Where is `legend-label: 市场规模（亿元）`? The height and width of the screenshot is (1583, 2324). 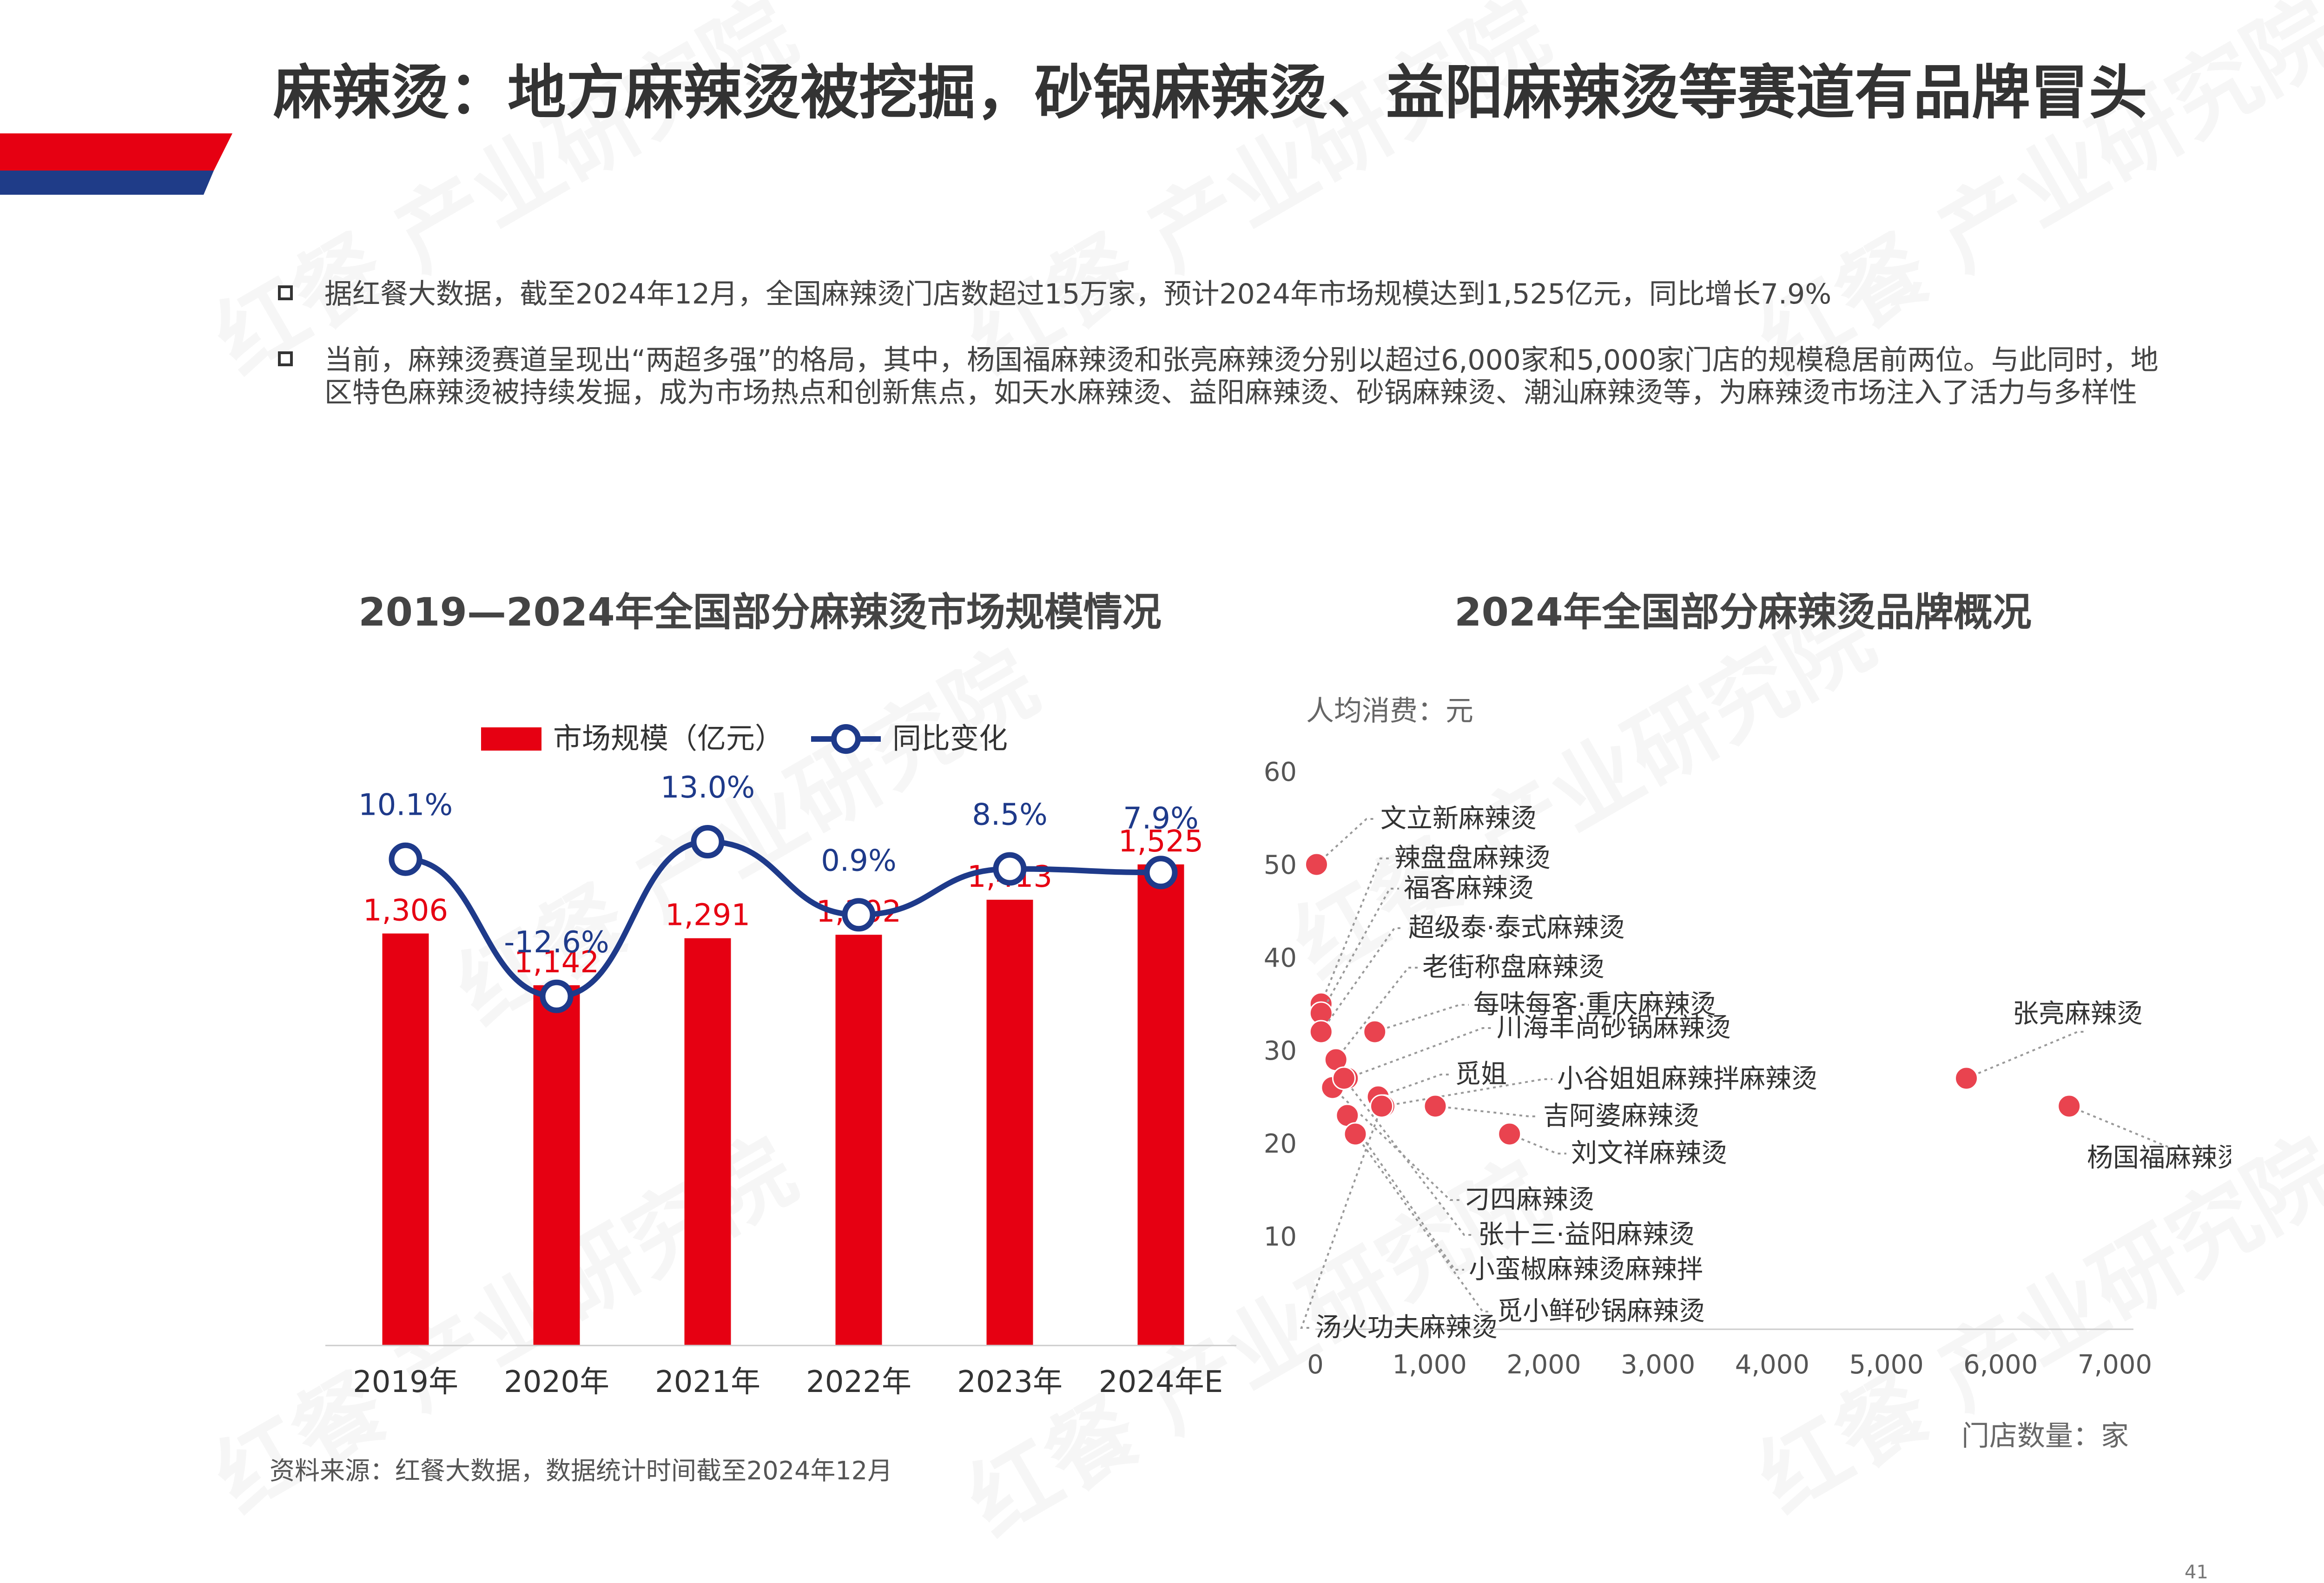
legend-label: 市场规模（亿元） is located at coordinates (668, 738).